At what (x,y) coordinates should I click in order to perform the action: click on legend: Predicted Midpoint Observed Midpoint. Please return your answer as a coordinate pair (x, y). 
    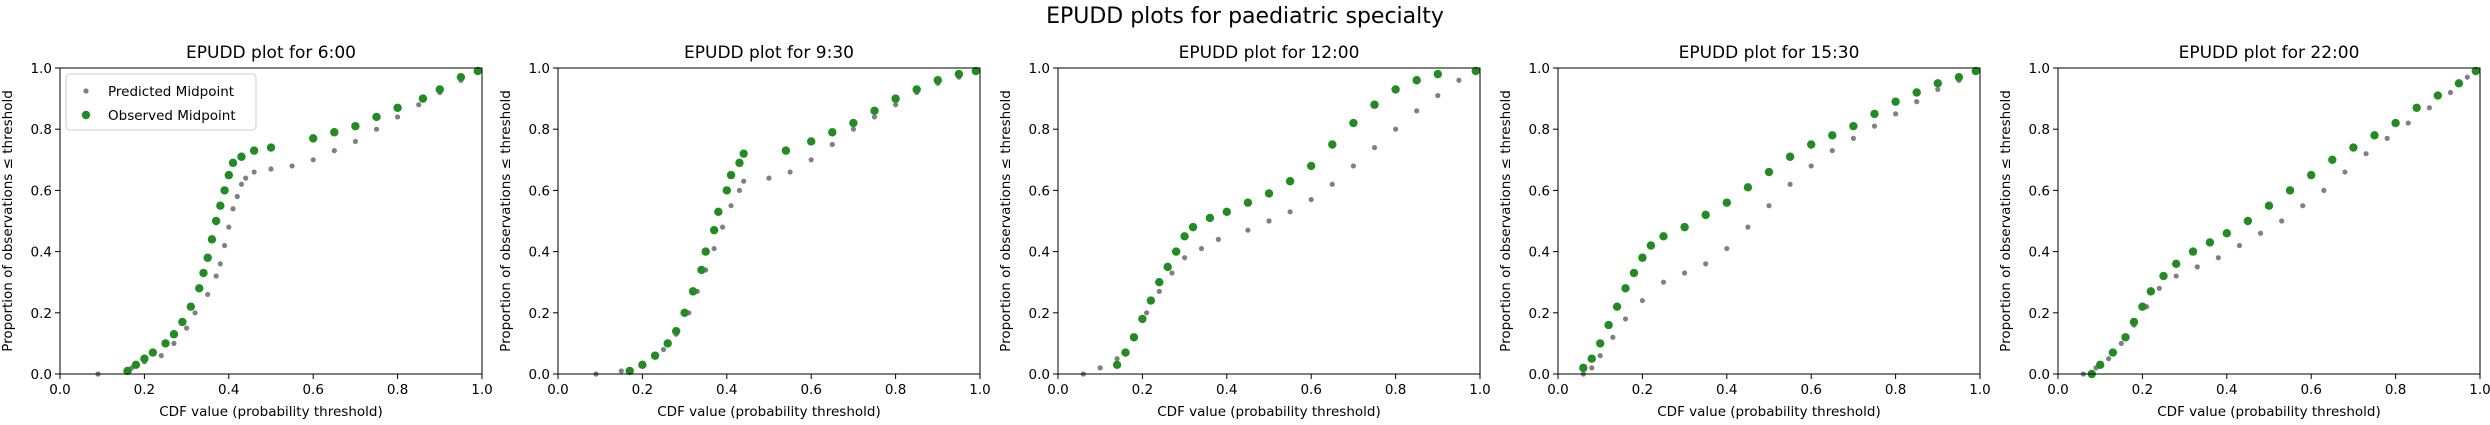
    Looking at the image, I should click on (161, 102).